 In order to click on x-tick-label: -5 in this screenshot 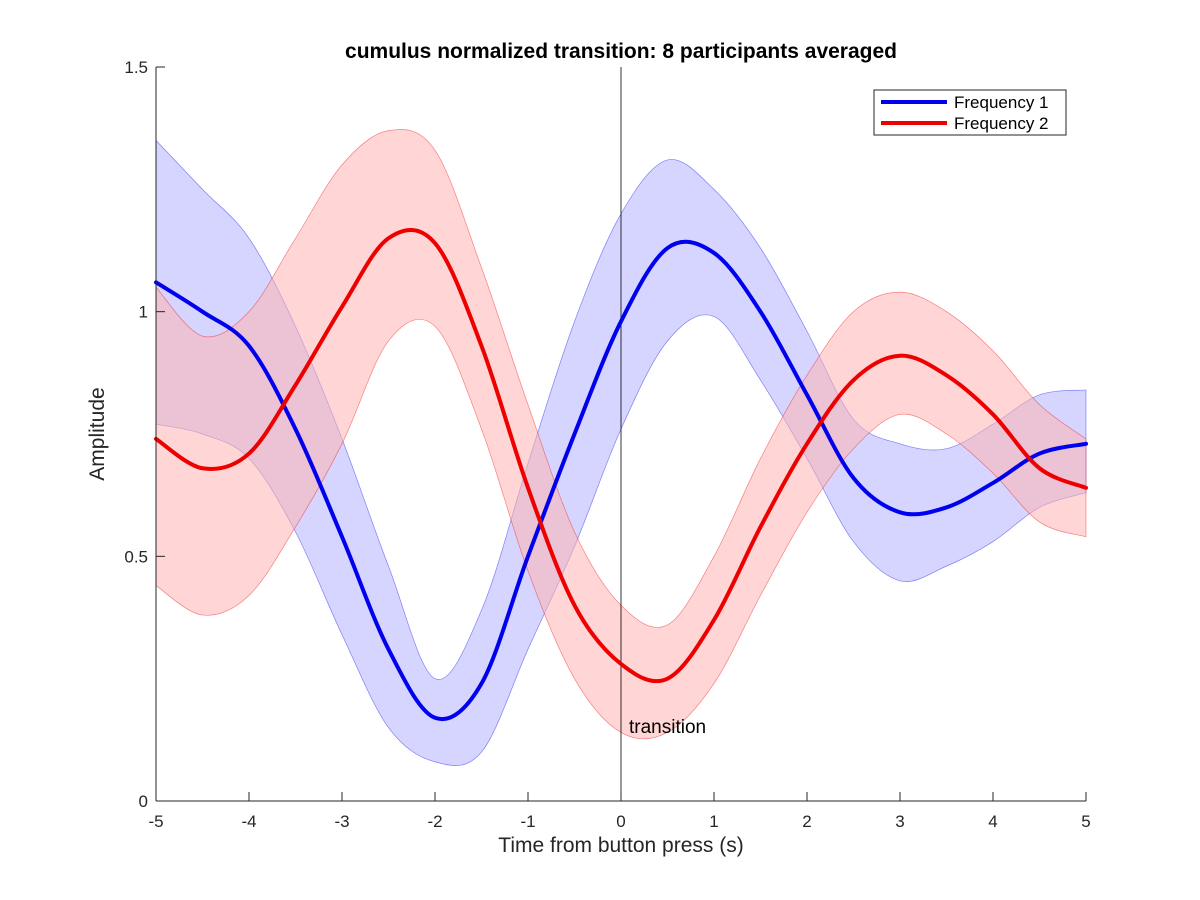, I will do `click(155, 821)`.